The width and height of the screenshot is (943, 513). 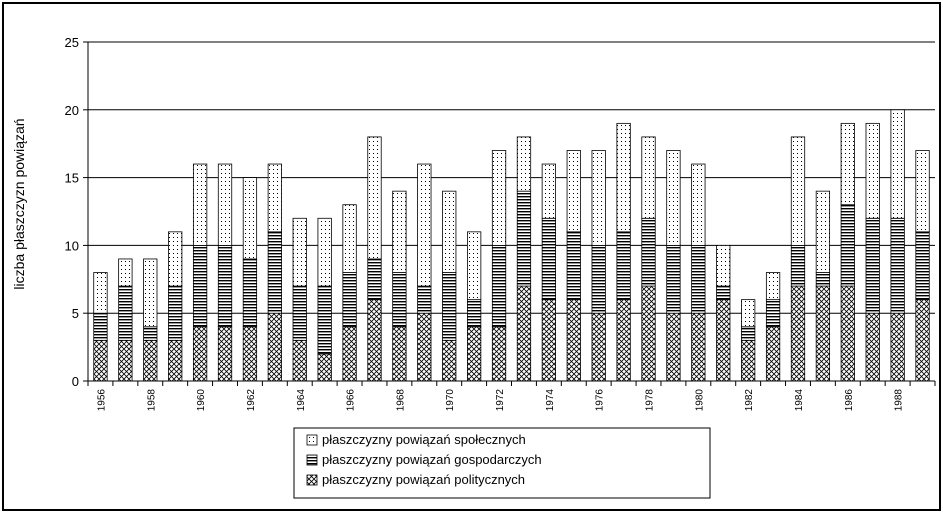 I want to click on y-tick-label: 25, so click(x=72, y=42).